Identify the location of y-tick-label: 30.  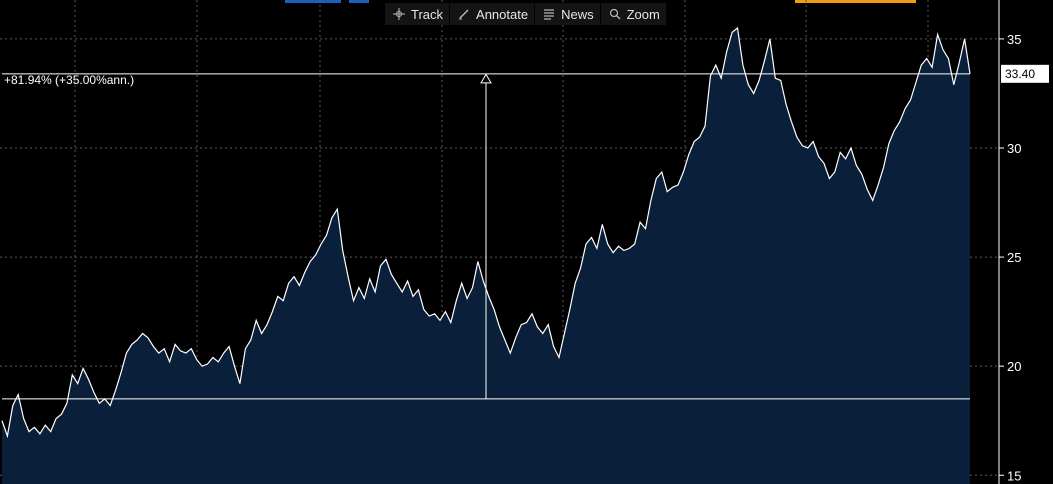
(1014, 148).